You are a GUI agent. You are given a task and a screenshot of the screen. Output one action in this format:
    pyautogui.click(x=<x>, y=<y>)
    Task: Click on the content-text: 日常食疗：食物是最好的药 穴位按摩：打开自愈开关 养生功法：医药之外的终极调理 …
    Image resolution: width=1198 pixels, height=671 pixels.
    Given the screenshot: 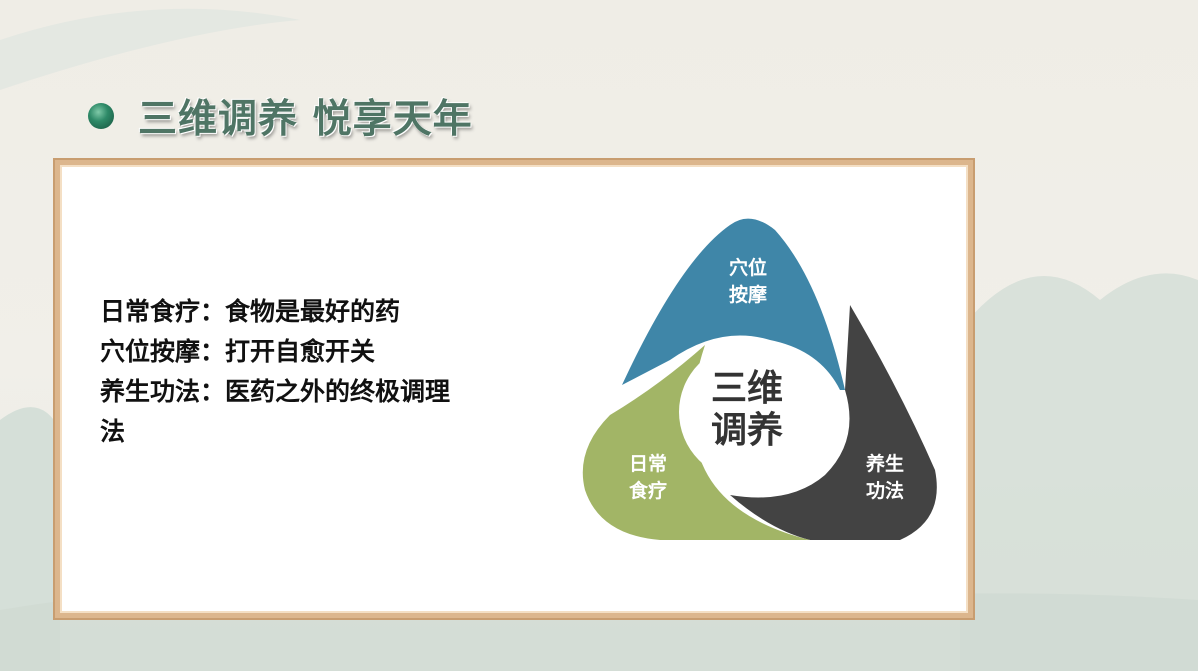 What is the action you would take?
    pyautogui.click(x=350, y=372)
    